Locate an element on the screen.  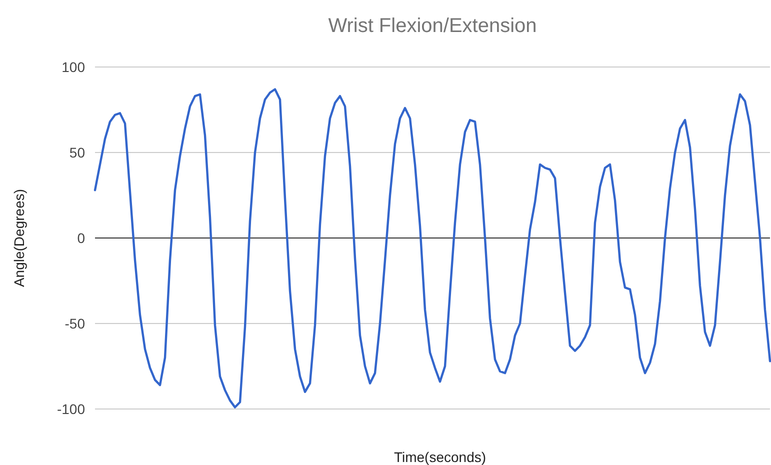
y-axis-title: Angle(Degrees) is located at coordinates (19, 238).